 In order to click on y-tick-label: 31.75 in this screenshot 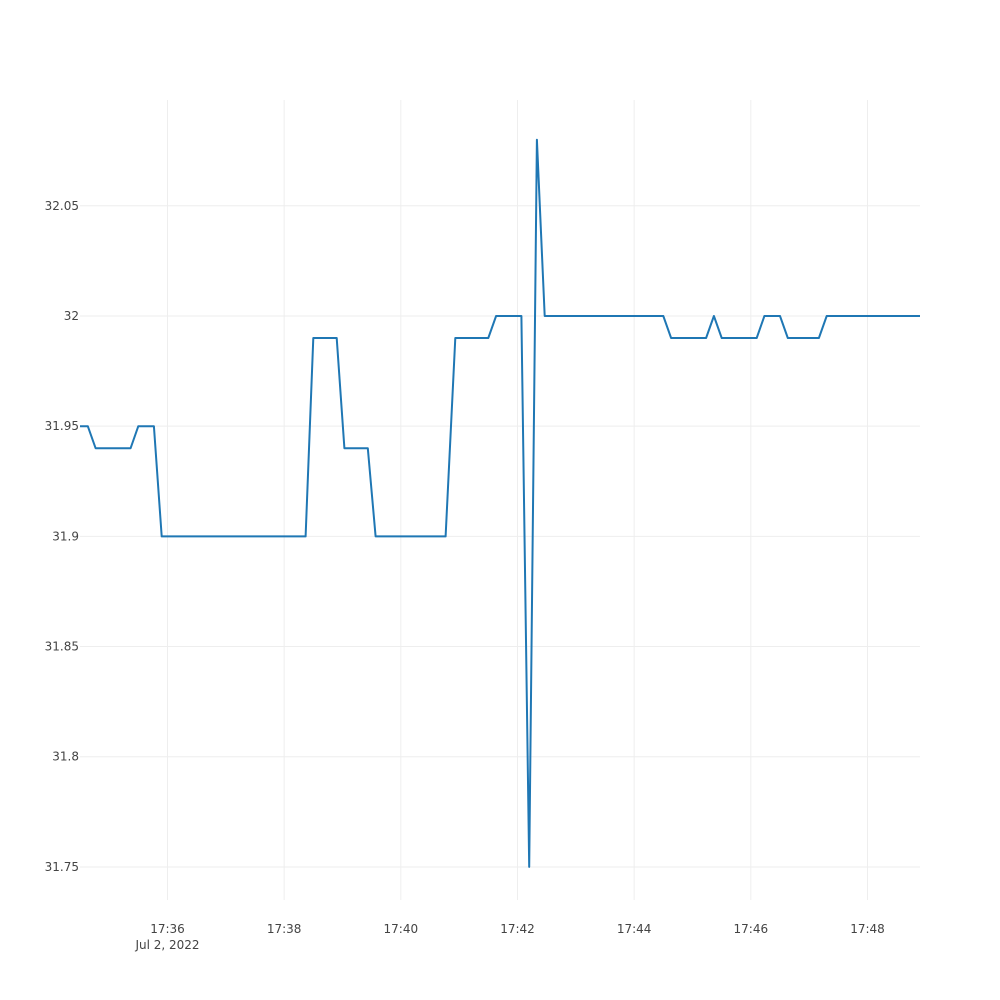, I will do `click(62, 867)`.